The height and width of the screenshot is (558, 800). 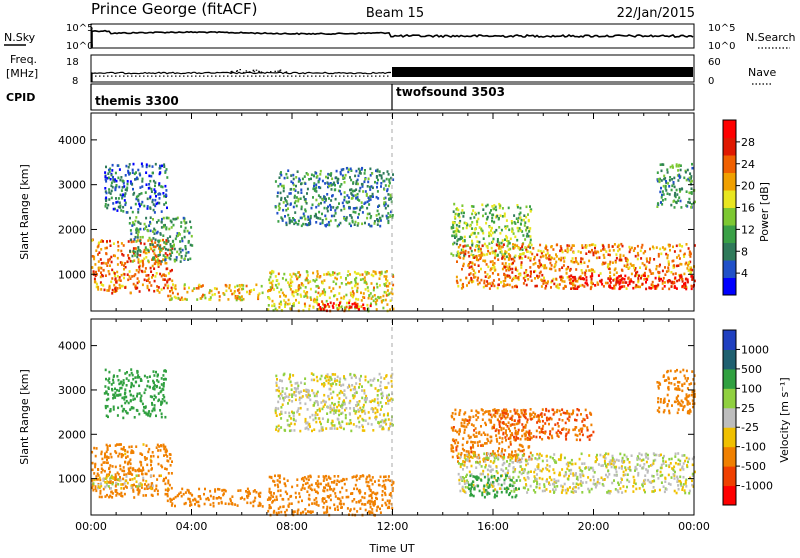 What do you see at coordinates (748, 229) in the screenshot?
I see `colorbar-label: 12` at bounding box center [748, 229].